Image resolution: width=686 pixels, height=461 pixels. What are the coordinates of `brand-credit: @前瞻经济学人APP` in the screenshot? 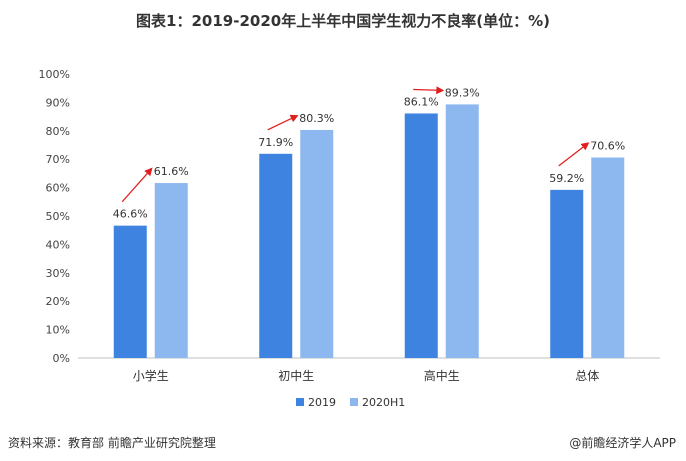 It's located at (622, 443).